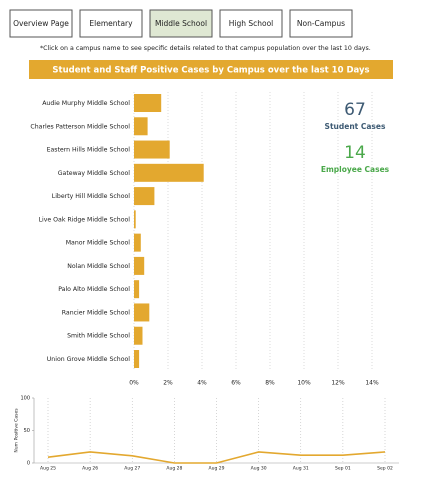  I want to click on x-tick-label: Aug 26, so click(90, 469).